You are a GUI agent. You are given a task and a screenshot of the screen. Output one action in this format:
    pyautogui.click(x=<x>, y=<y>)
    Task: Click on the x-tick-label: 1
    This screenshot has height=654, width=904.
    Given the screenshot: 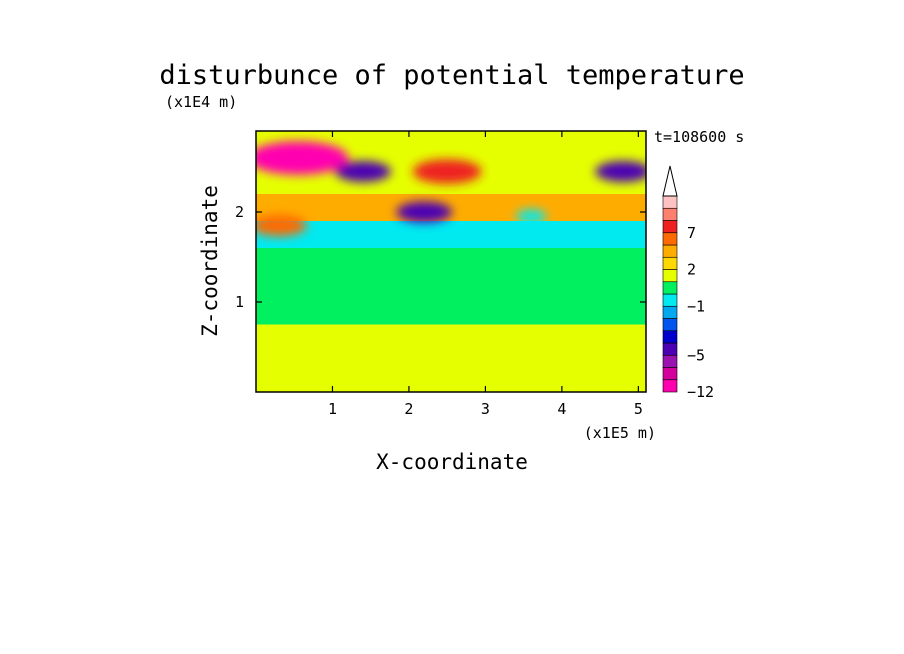 What is the action you would take?
    pyautogui.click(x=332, y=409)
    